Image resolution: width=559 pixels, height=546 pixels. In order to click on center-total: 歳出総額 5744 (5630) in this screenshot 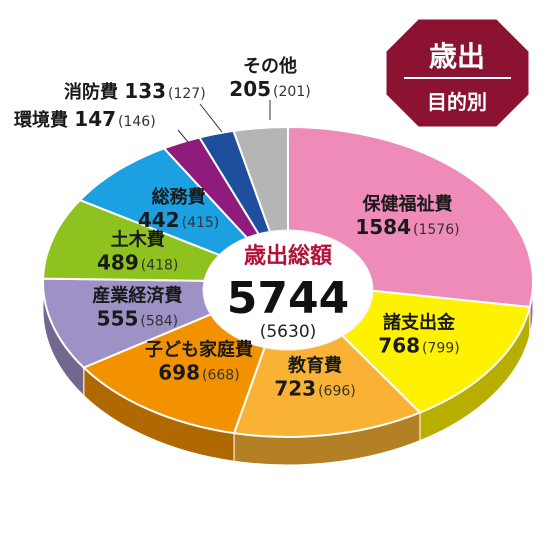, I will do `click(288, 290)`.